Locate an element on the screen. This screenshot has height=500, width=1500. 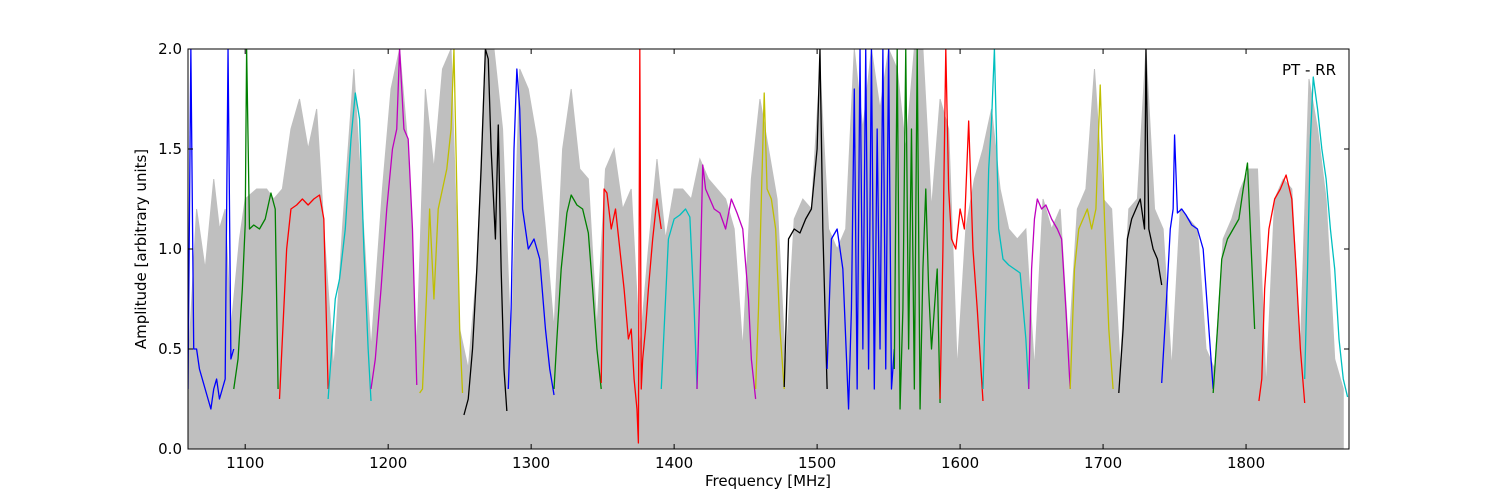
x-tick-label: 1400 is located at coordinates (674, 463).